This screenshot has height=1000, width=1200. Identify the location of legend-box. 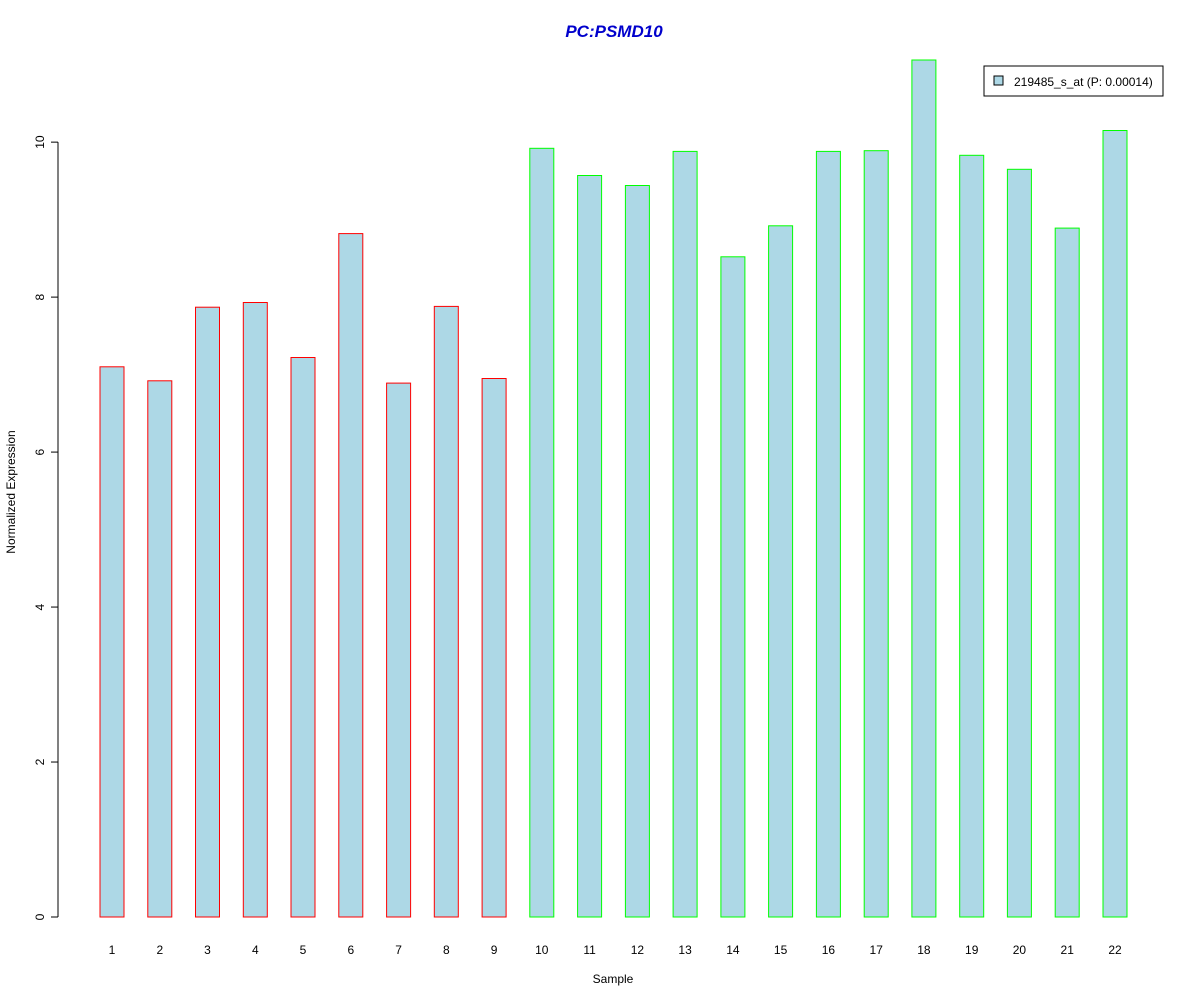
(1073, 81).